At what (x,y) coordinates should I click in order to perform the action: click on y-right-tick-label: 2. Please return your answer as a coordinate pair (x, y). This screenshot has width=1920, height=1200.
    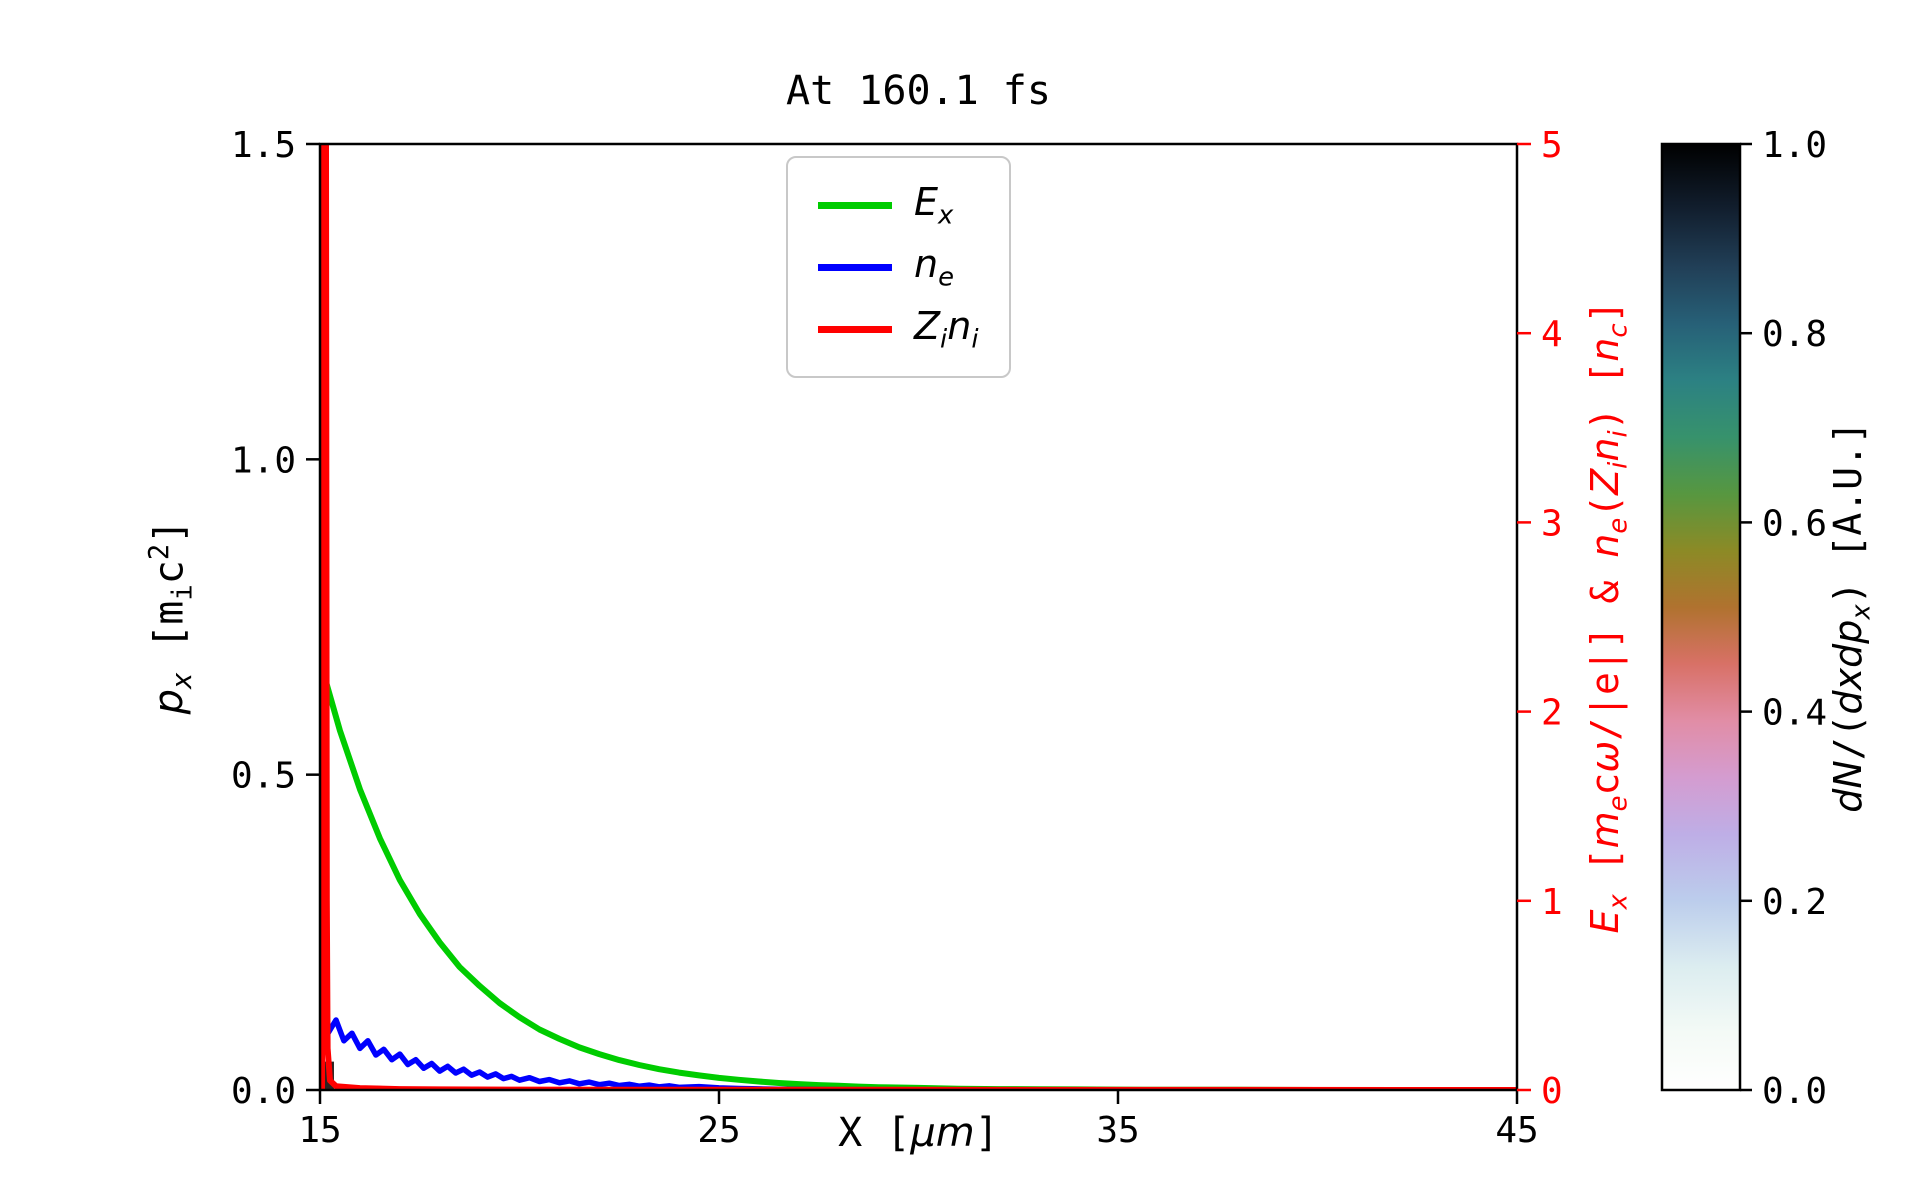
    Looking at the image, I should click on (1552, 713).